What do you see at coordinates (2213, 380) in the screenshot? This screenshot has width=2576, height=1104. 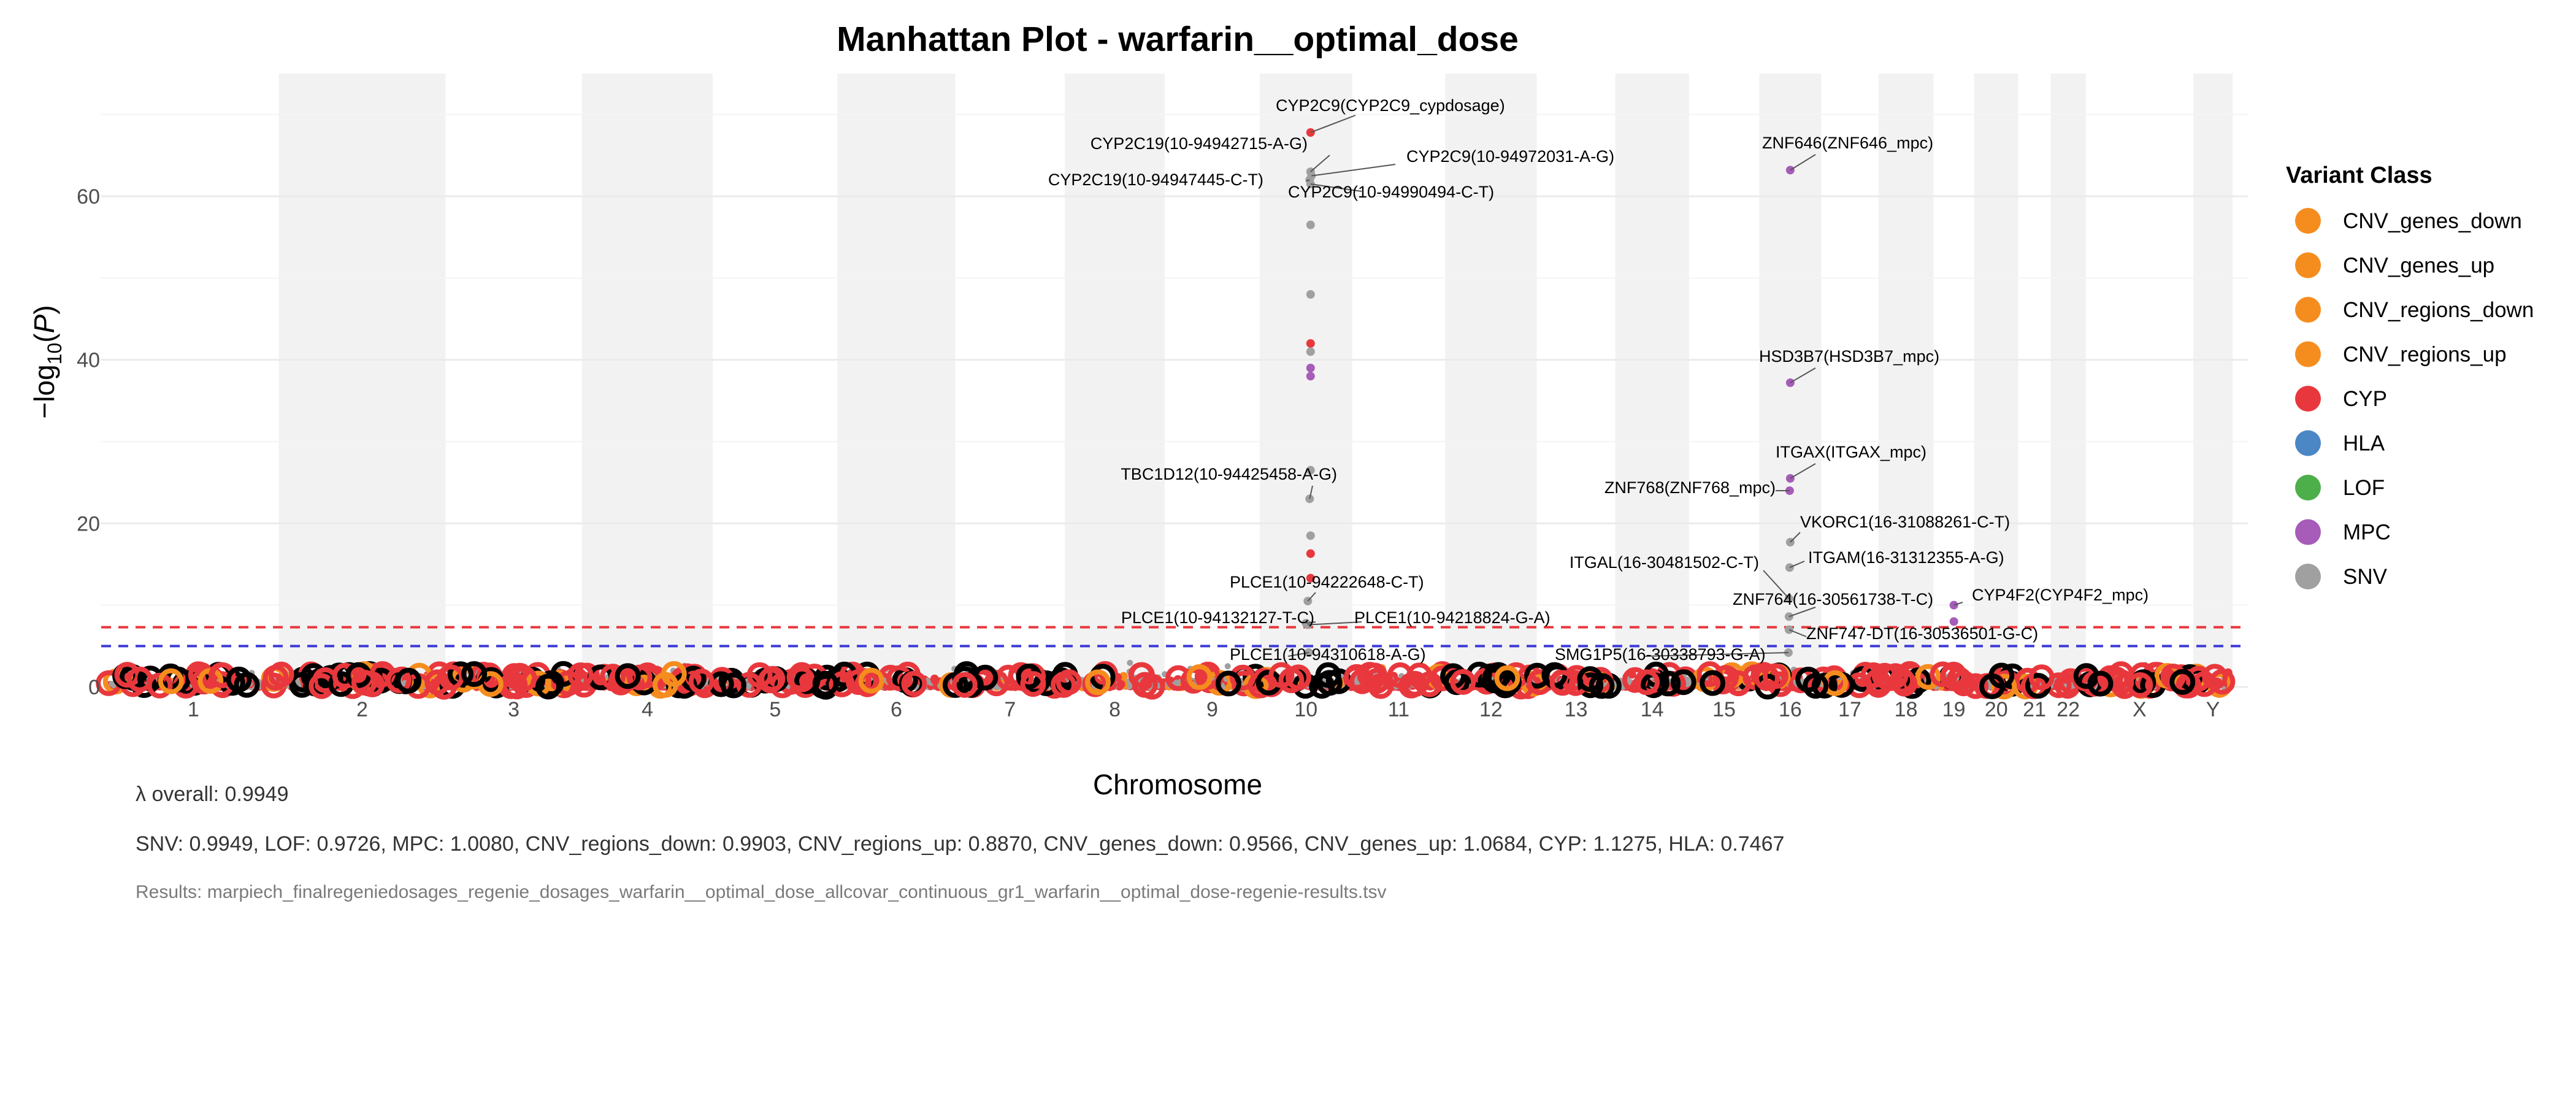 I see `band-chrY` at bounding box center [2213, 380].